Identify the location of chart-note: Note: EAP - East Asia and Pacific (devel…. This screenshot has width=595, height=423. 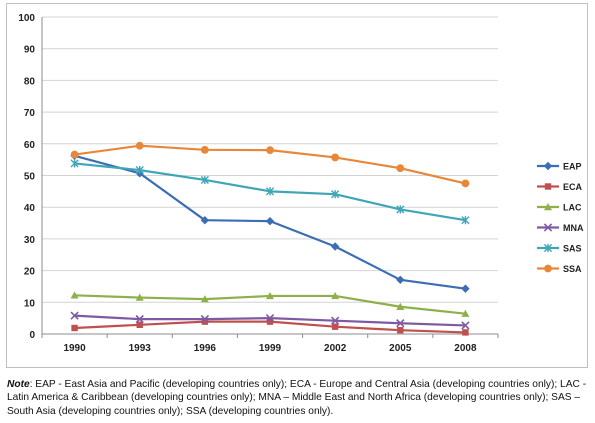
(298, 398).